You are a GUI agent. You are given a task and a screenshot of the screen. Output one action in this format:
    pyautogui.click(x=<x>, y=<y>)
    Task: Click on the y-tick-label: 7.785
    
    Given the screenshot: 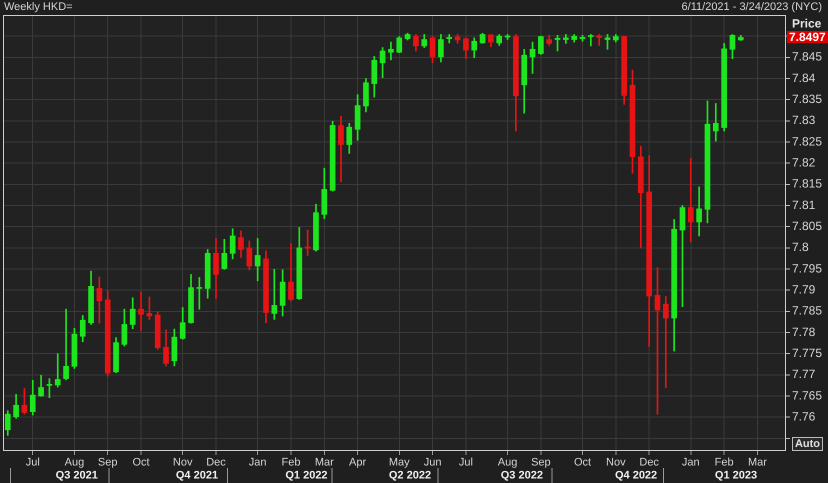 What is the action you would take?
    pyautogui.click(x=807, y=311)
    